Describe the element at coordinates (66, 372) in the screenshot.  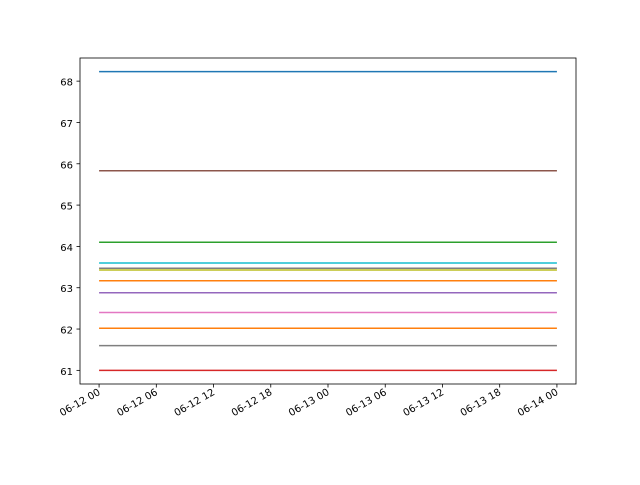
I see `y-tick-label: 61` at that location.